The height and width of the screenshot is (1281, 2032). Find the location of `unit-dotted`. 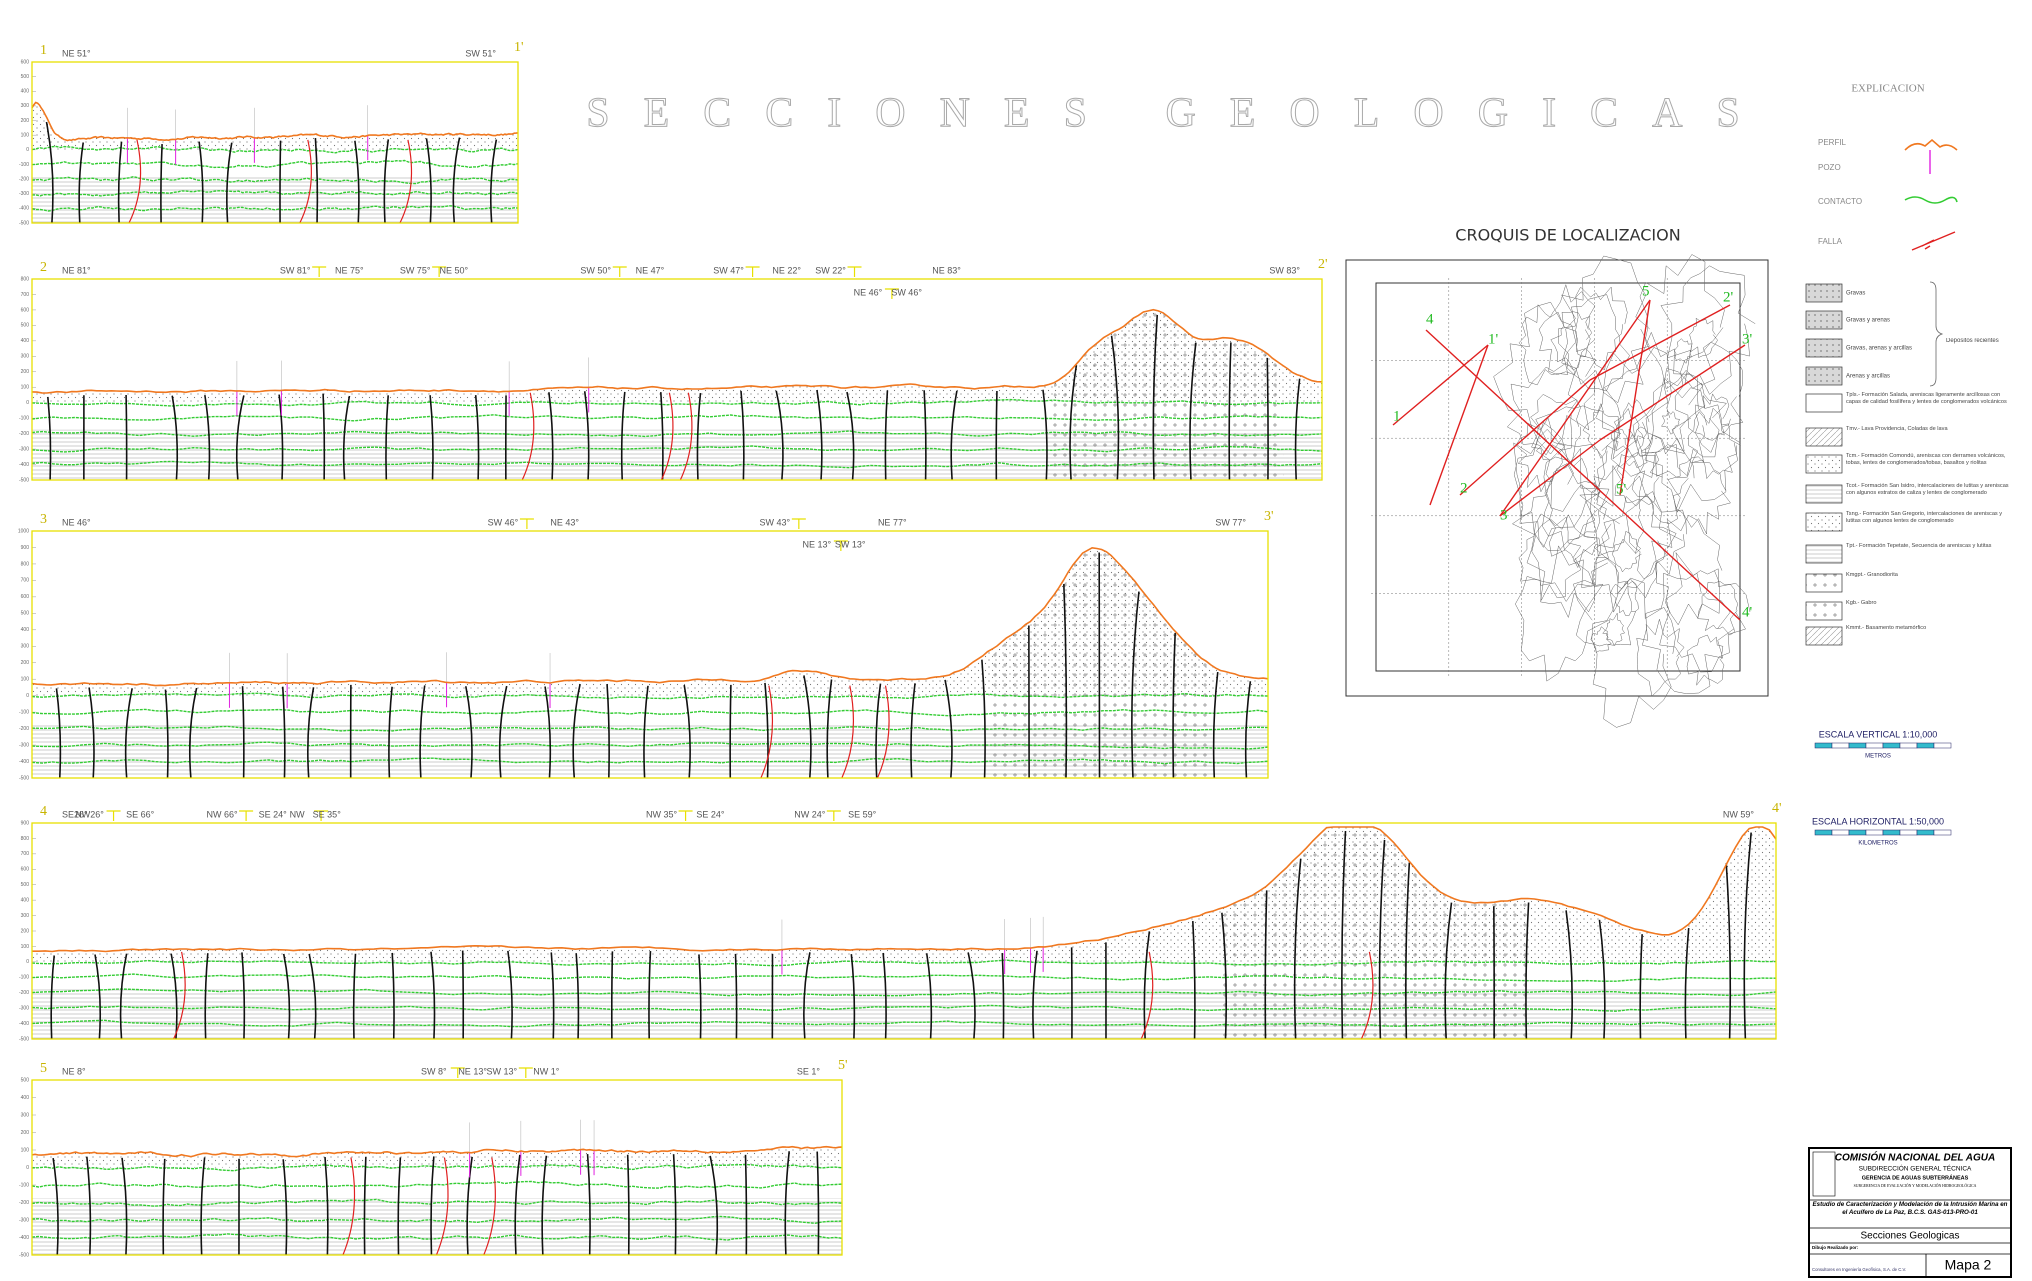

unit-dotted is located at coordinates (275, 126).